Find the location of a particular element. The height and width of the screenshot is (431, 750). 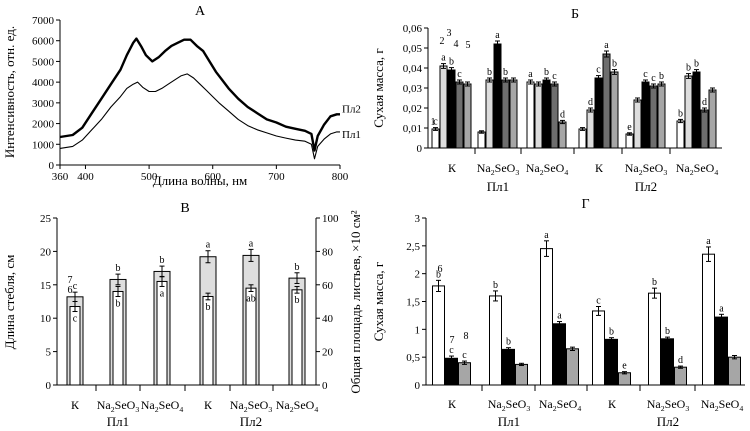

panel-a-y-tick-label: 1000 is located at coordinates (43, 145).